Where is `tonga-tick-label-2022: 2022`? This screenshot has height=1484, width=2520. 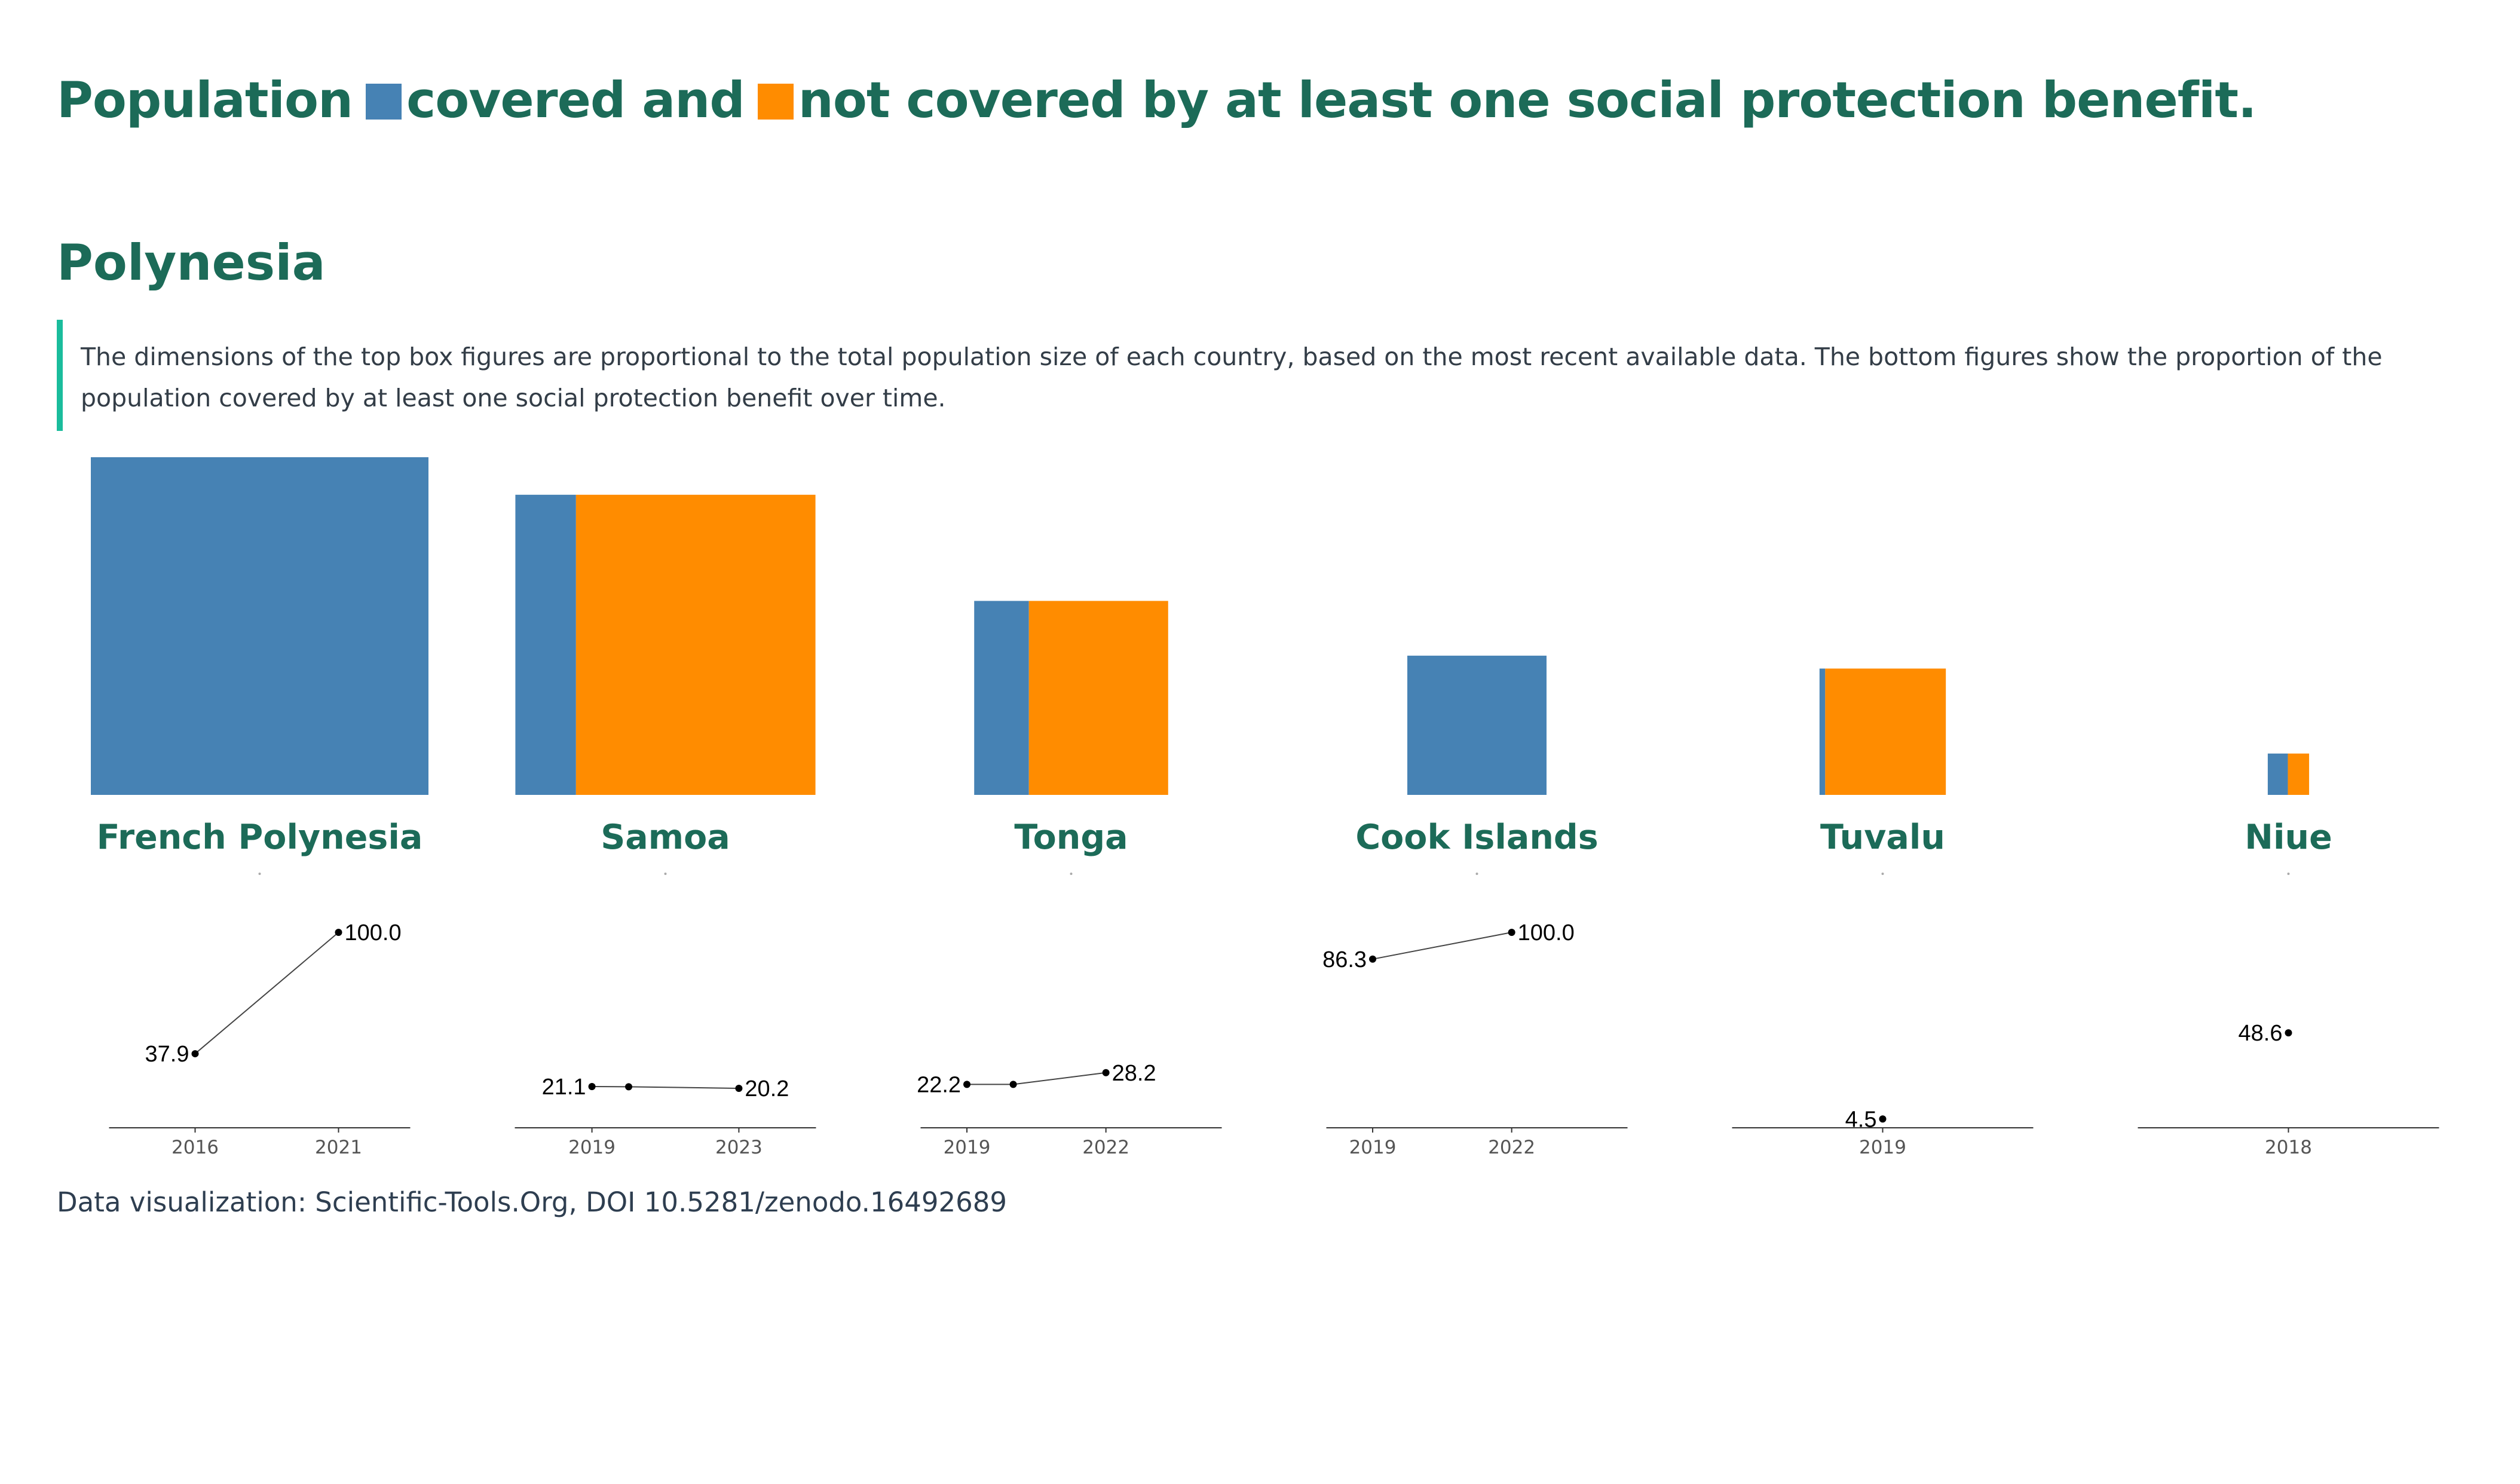 tonga-tick-label-2022: 2022 is located at coordinates (1105, 1147).